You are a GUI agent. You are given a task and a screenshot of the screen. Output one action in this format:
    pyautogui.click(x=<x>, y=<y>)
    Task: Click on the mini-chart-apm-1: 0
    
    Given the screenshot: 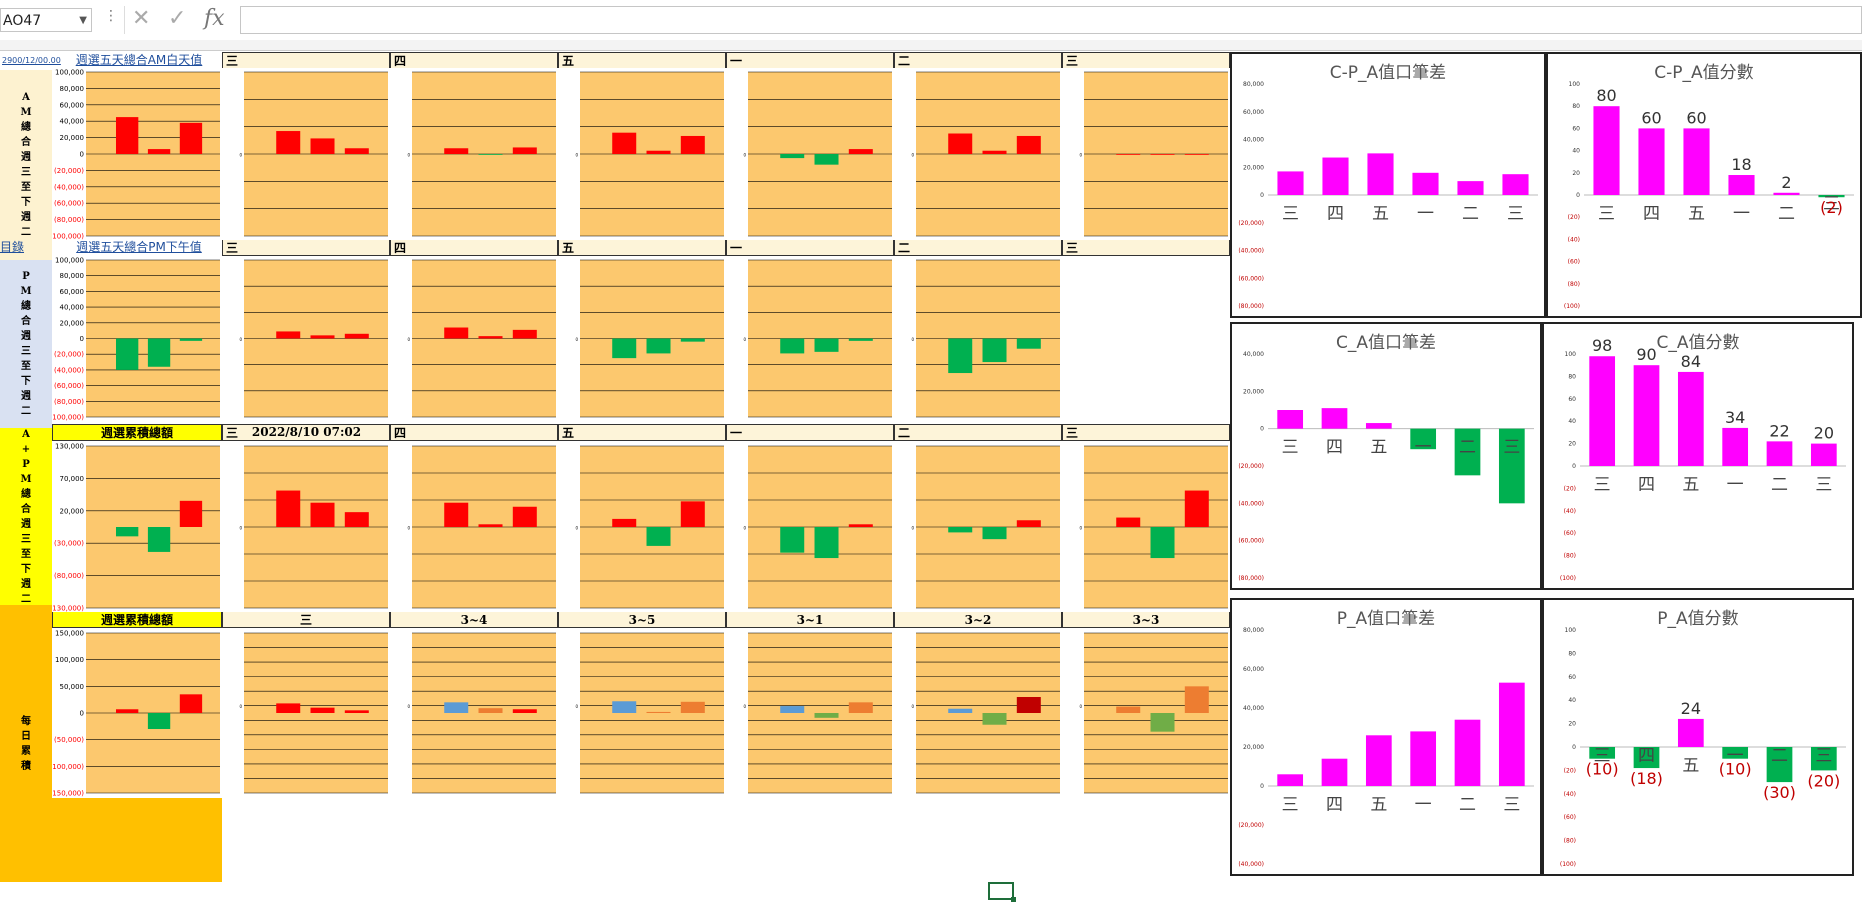 What is the action you would take?
    pyautogui.click(x=306, y=527)
    